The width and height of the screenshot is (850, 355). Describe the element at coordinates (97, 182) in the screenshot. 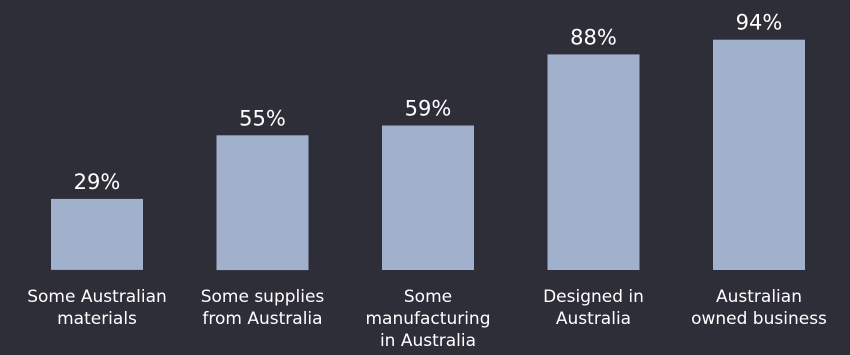

I see `value-label-1: 29%` at that location.